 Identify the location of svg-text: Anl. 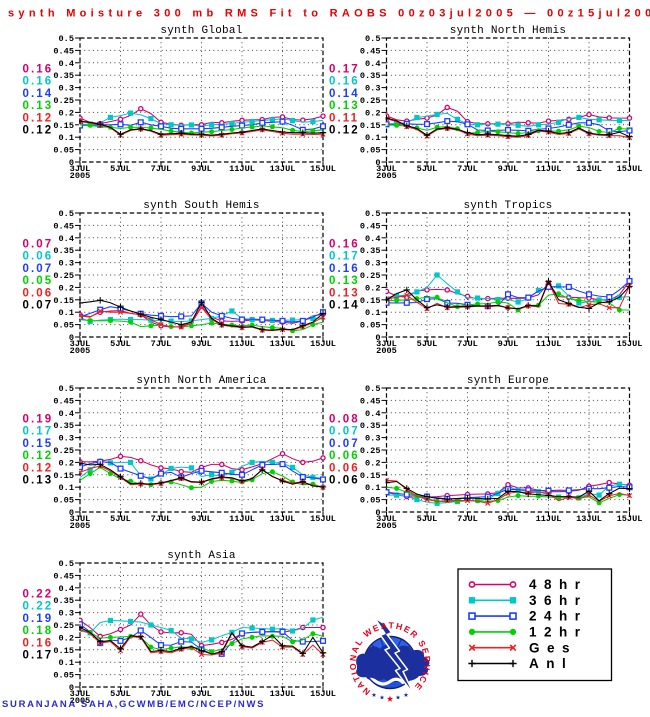
(551, 663).